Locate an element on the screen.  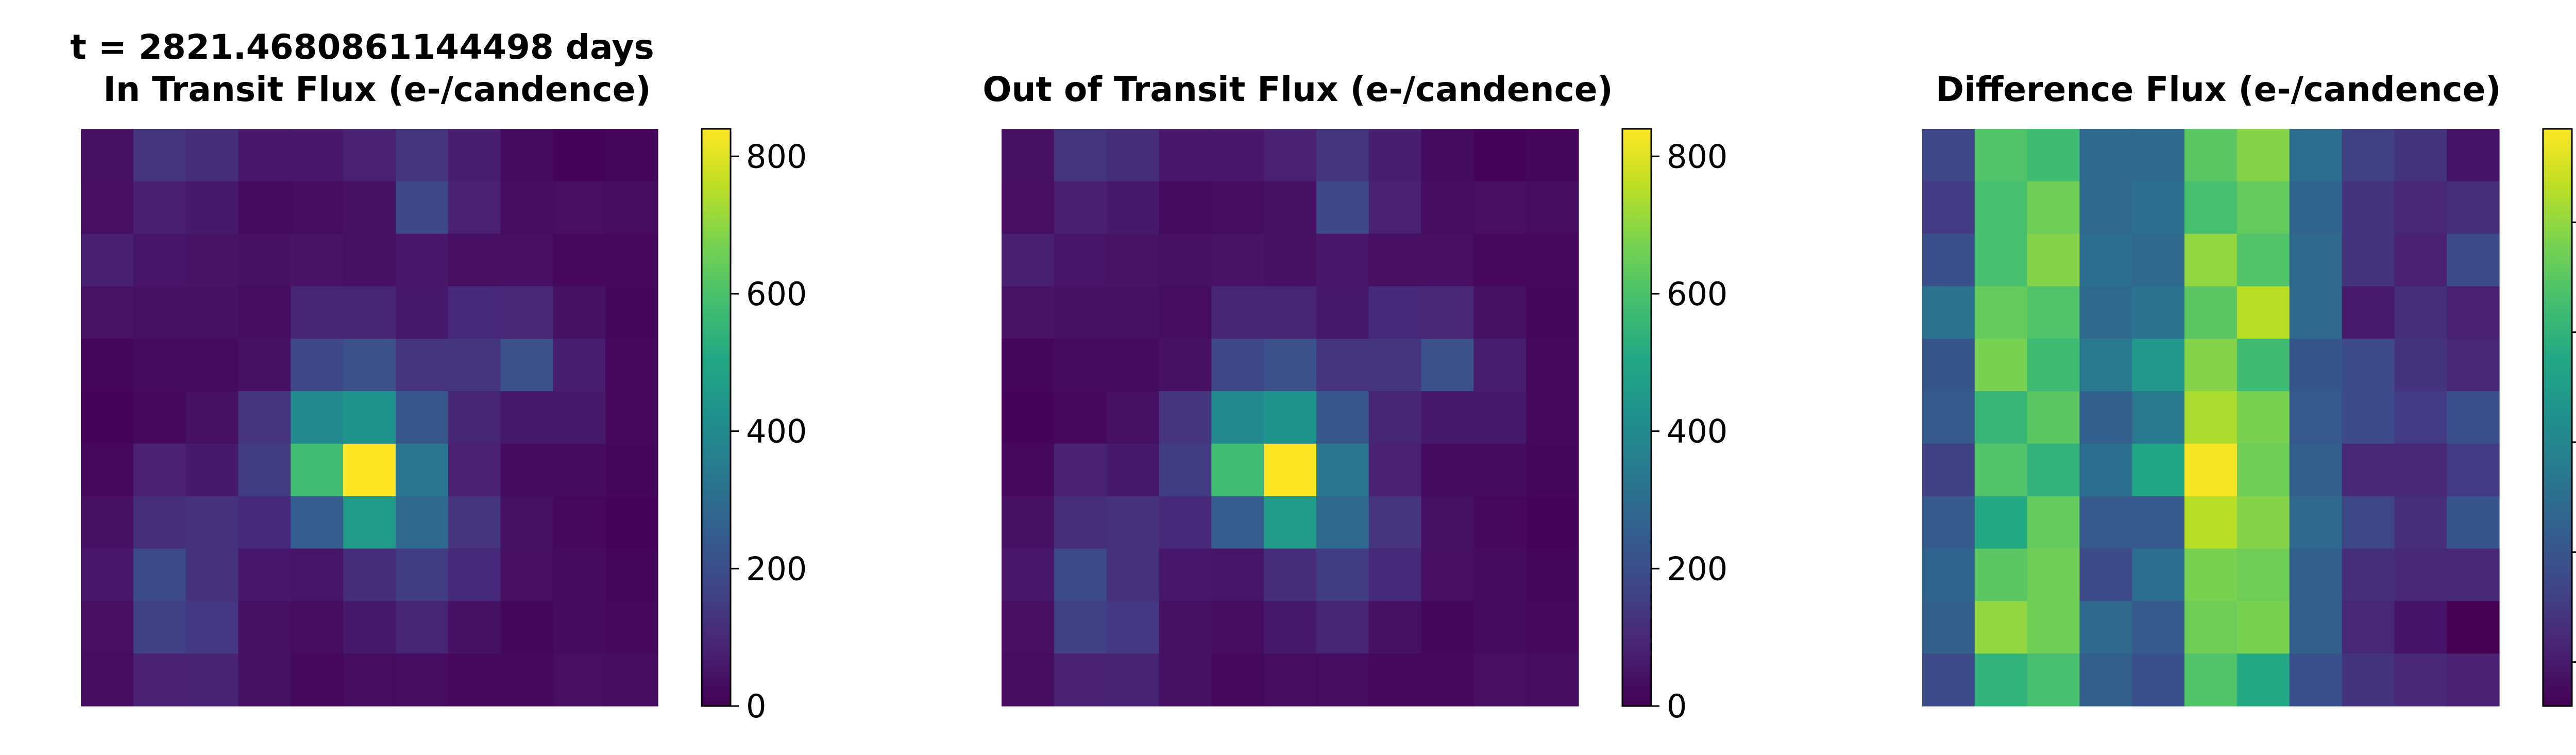
colorbar-tick-label: 600 is located at coordinates (1697, 294).